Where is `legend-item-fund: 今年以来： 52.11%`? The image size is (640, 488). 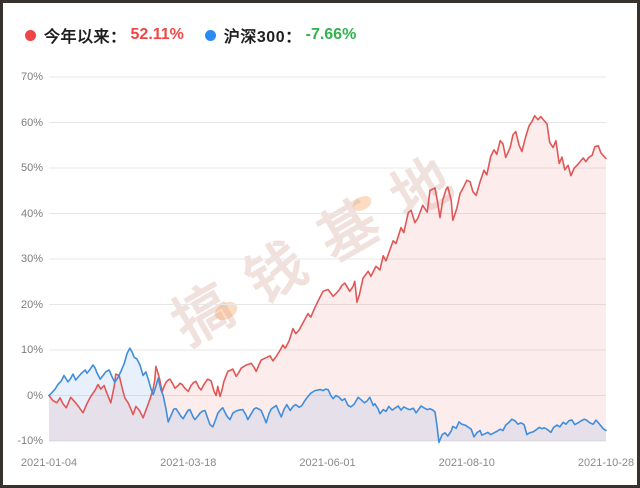 legend-item-fund: 今年以来： 52.11% is located at coordinates (104, 35).